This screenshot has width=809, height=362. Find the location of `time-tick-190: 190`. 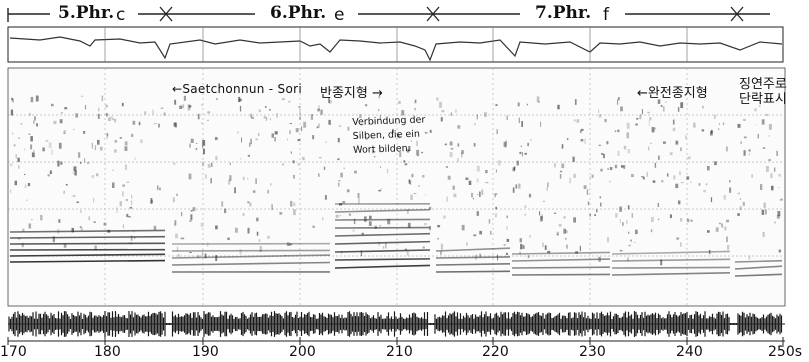

time-tick-190: 190 is located at coordinates (205, 352).